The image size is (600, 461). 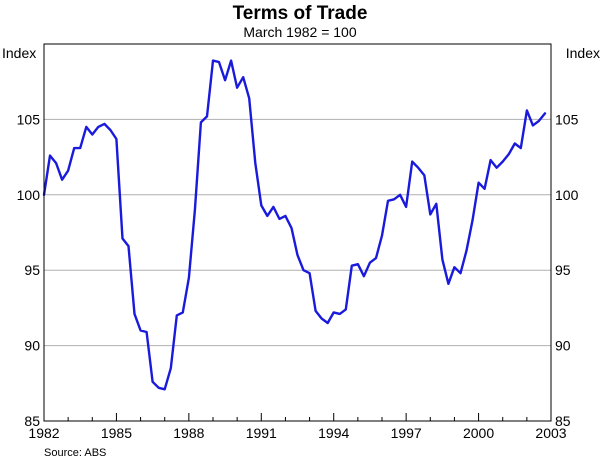 I want to click on y-tick-label-right-105: 105, so click(x=567, y=119).